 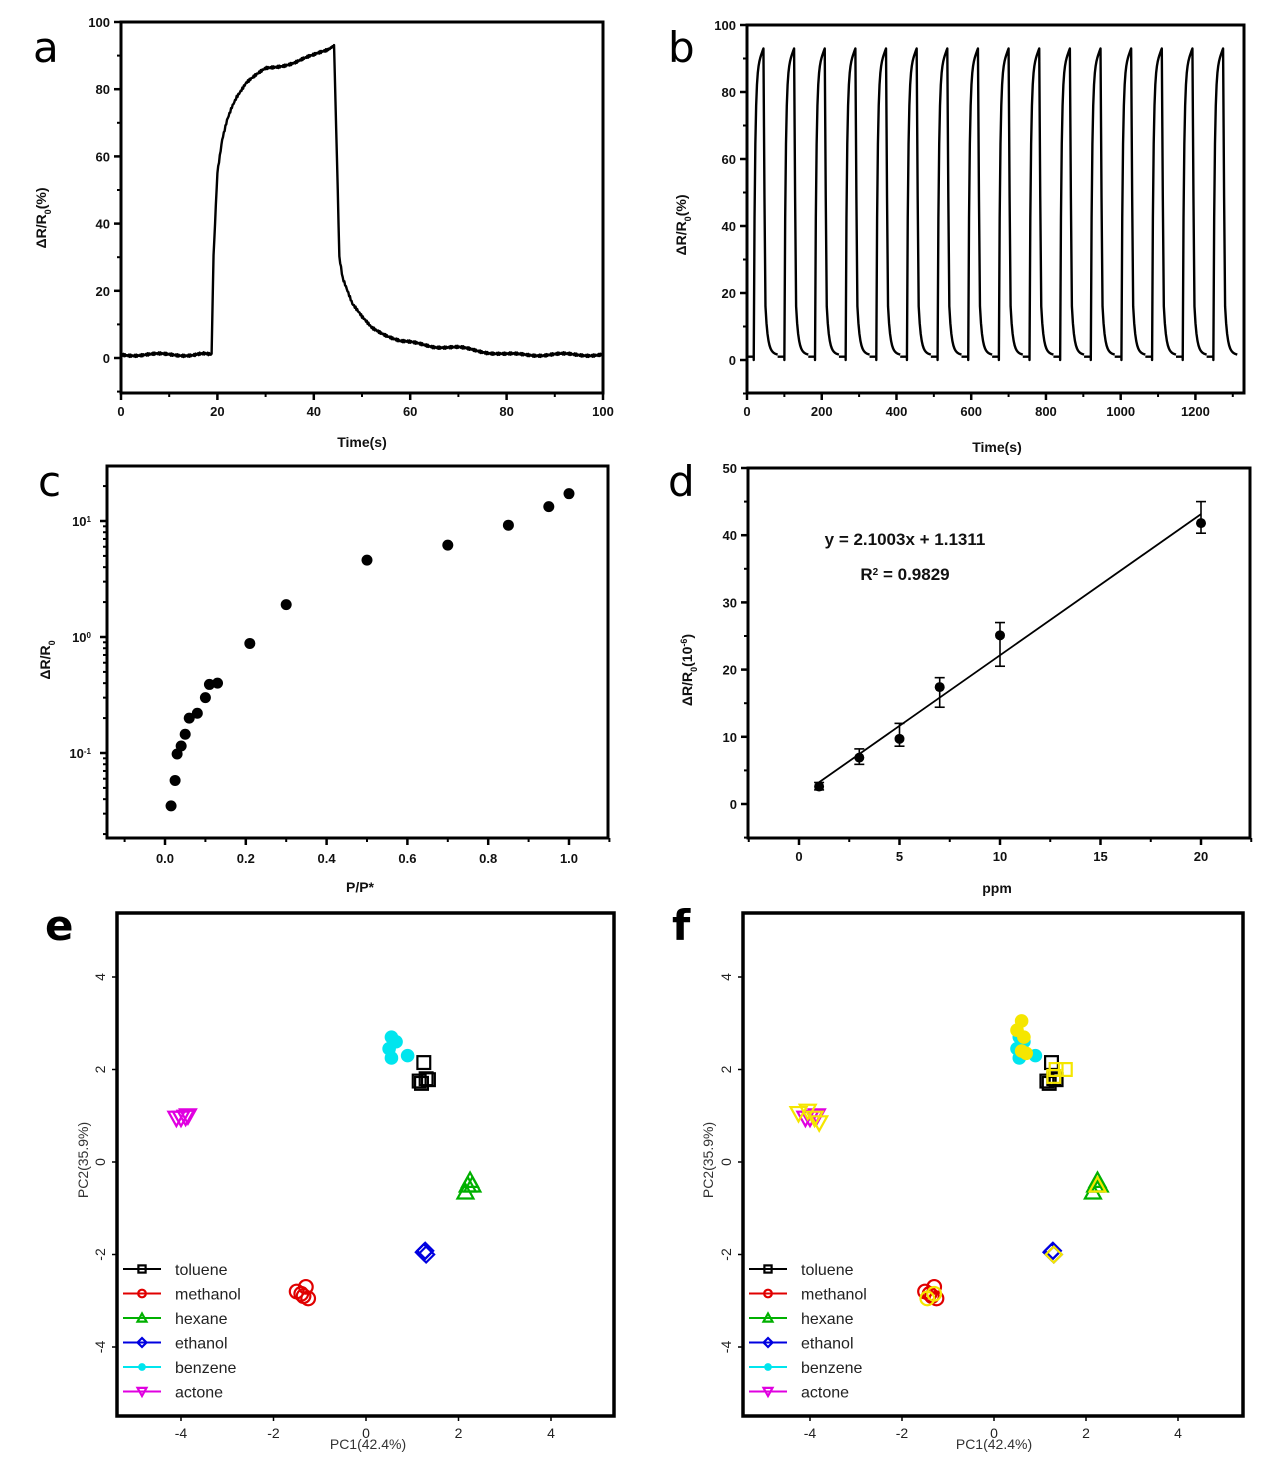 I want to click on panel-b-frame, so click(x=995, y=209).